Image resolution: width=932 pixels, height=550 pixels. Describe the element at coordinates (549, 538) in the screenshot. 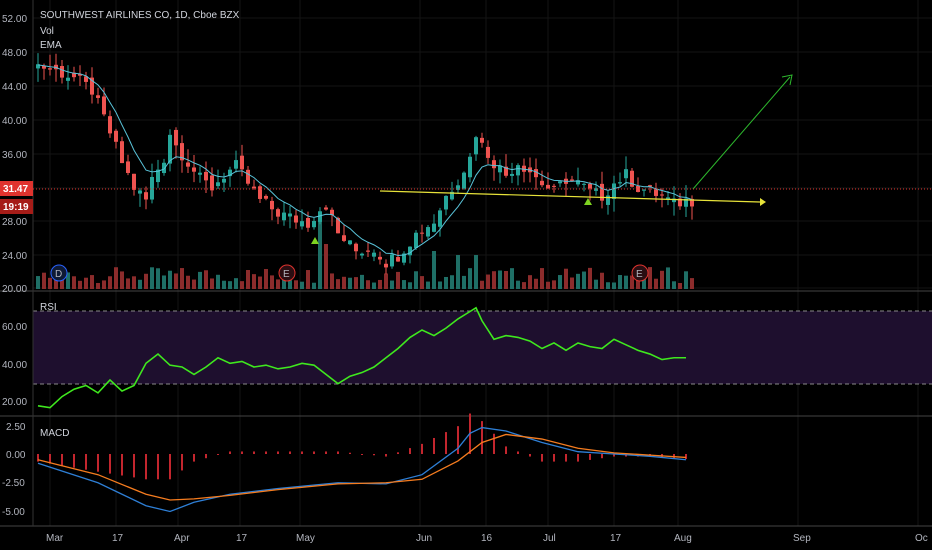

I see `time-tick: Jul` at that location.